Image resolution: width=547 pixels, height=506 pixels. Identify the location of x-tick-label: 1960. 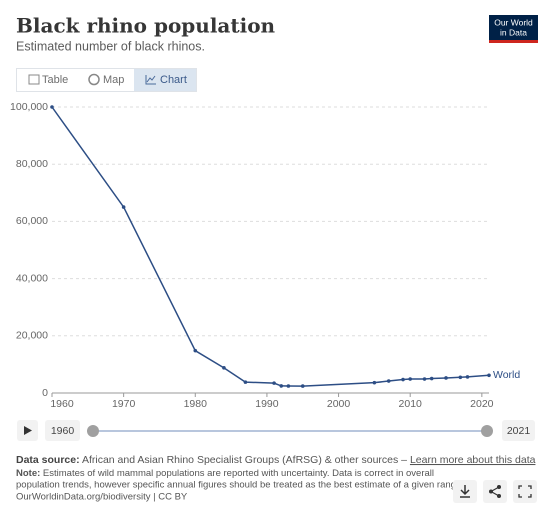
(62, 404).